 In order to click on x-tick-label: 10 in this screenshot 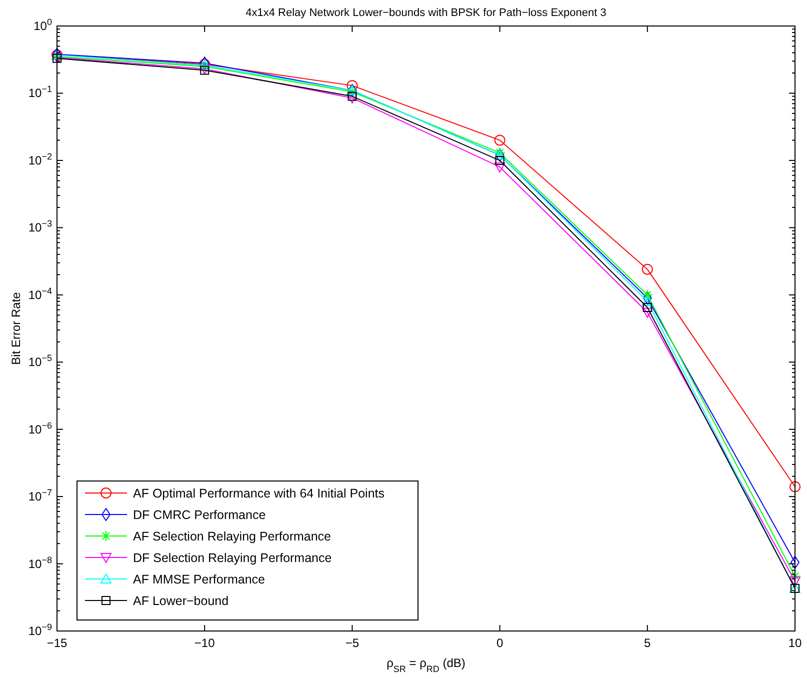, I will do `click(795, 643)`.